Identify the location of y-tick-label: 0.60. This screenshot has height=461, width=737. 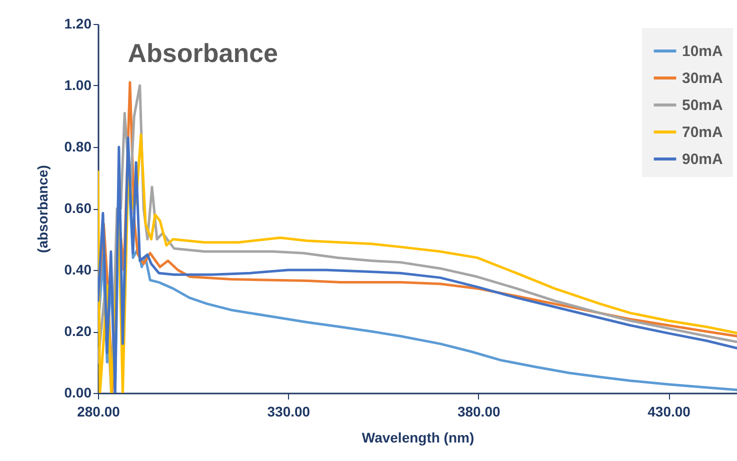
(78, 208).